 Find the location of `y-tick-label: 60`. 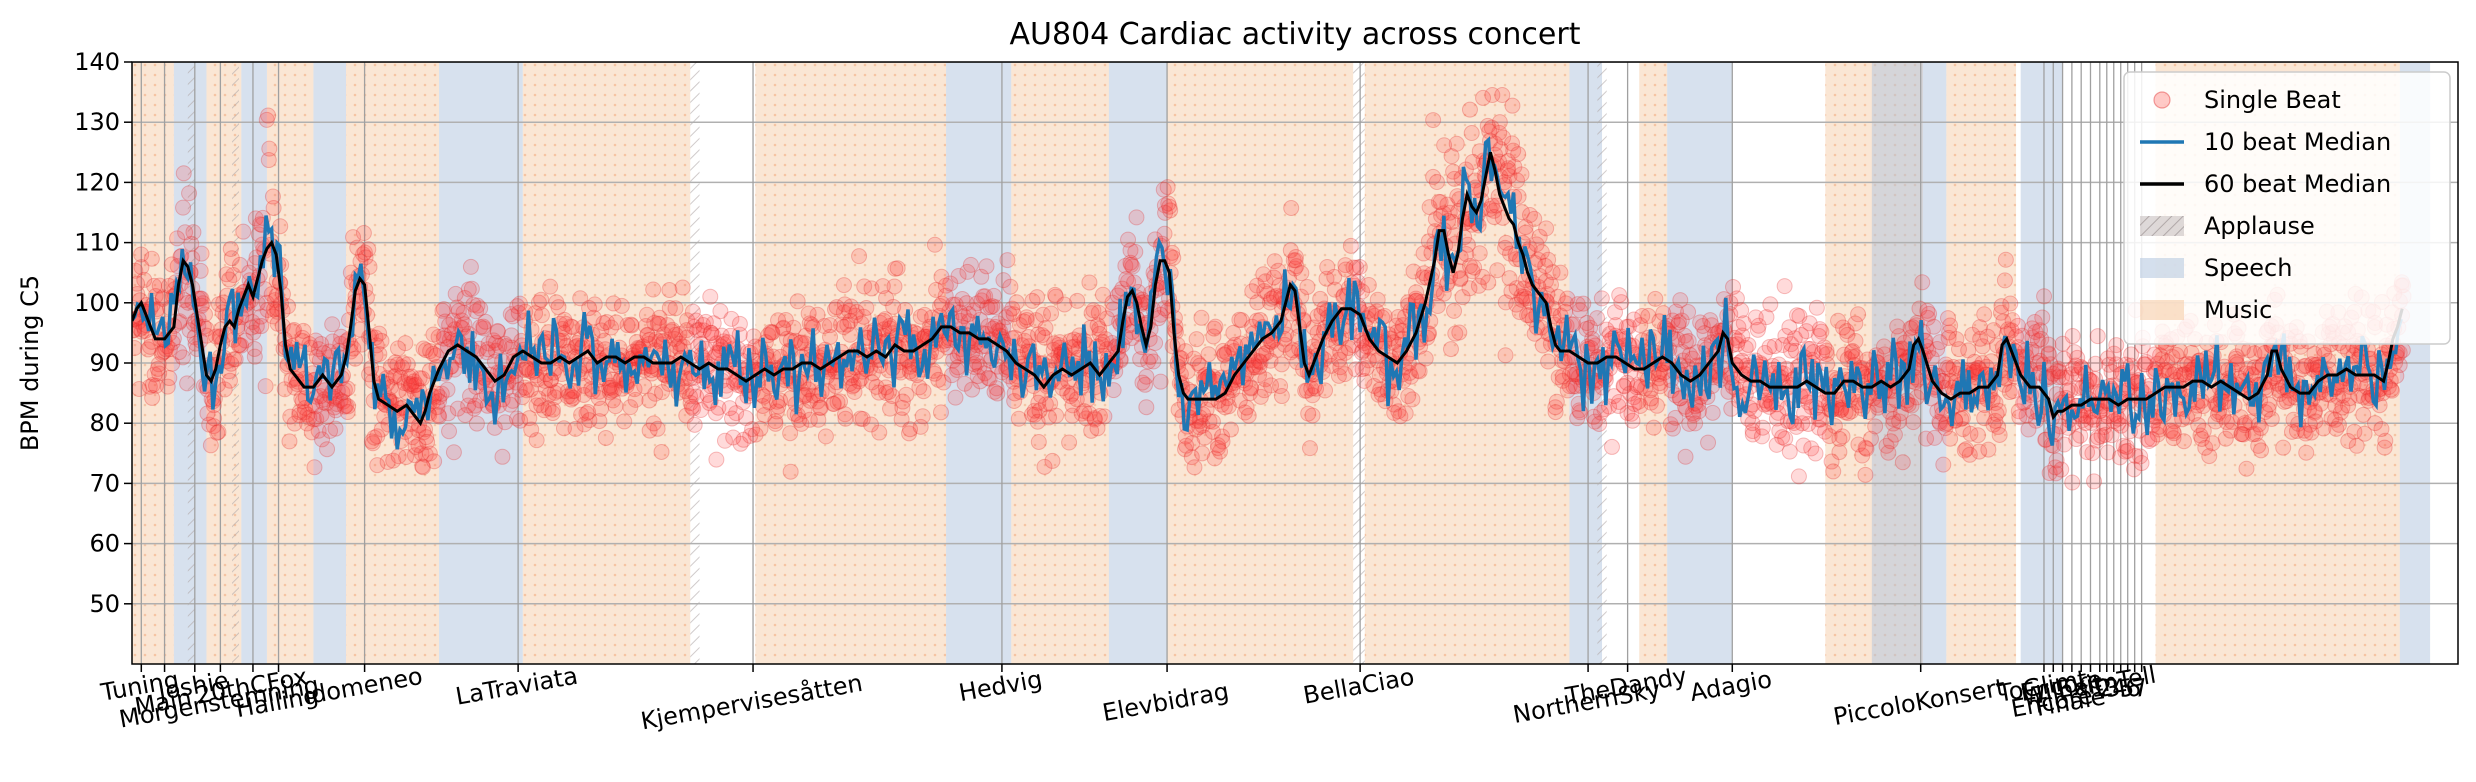

y-tick-label: 60 is located at coordinates (104, 544).